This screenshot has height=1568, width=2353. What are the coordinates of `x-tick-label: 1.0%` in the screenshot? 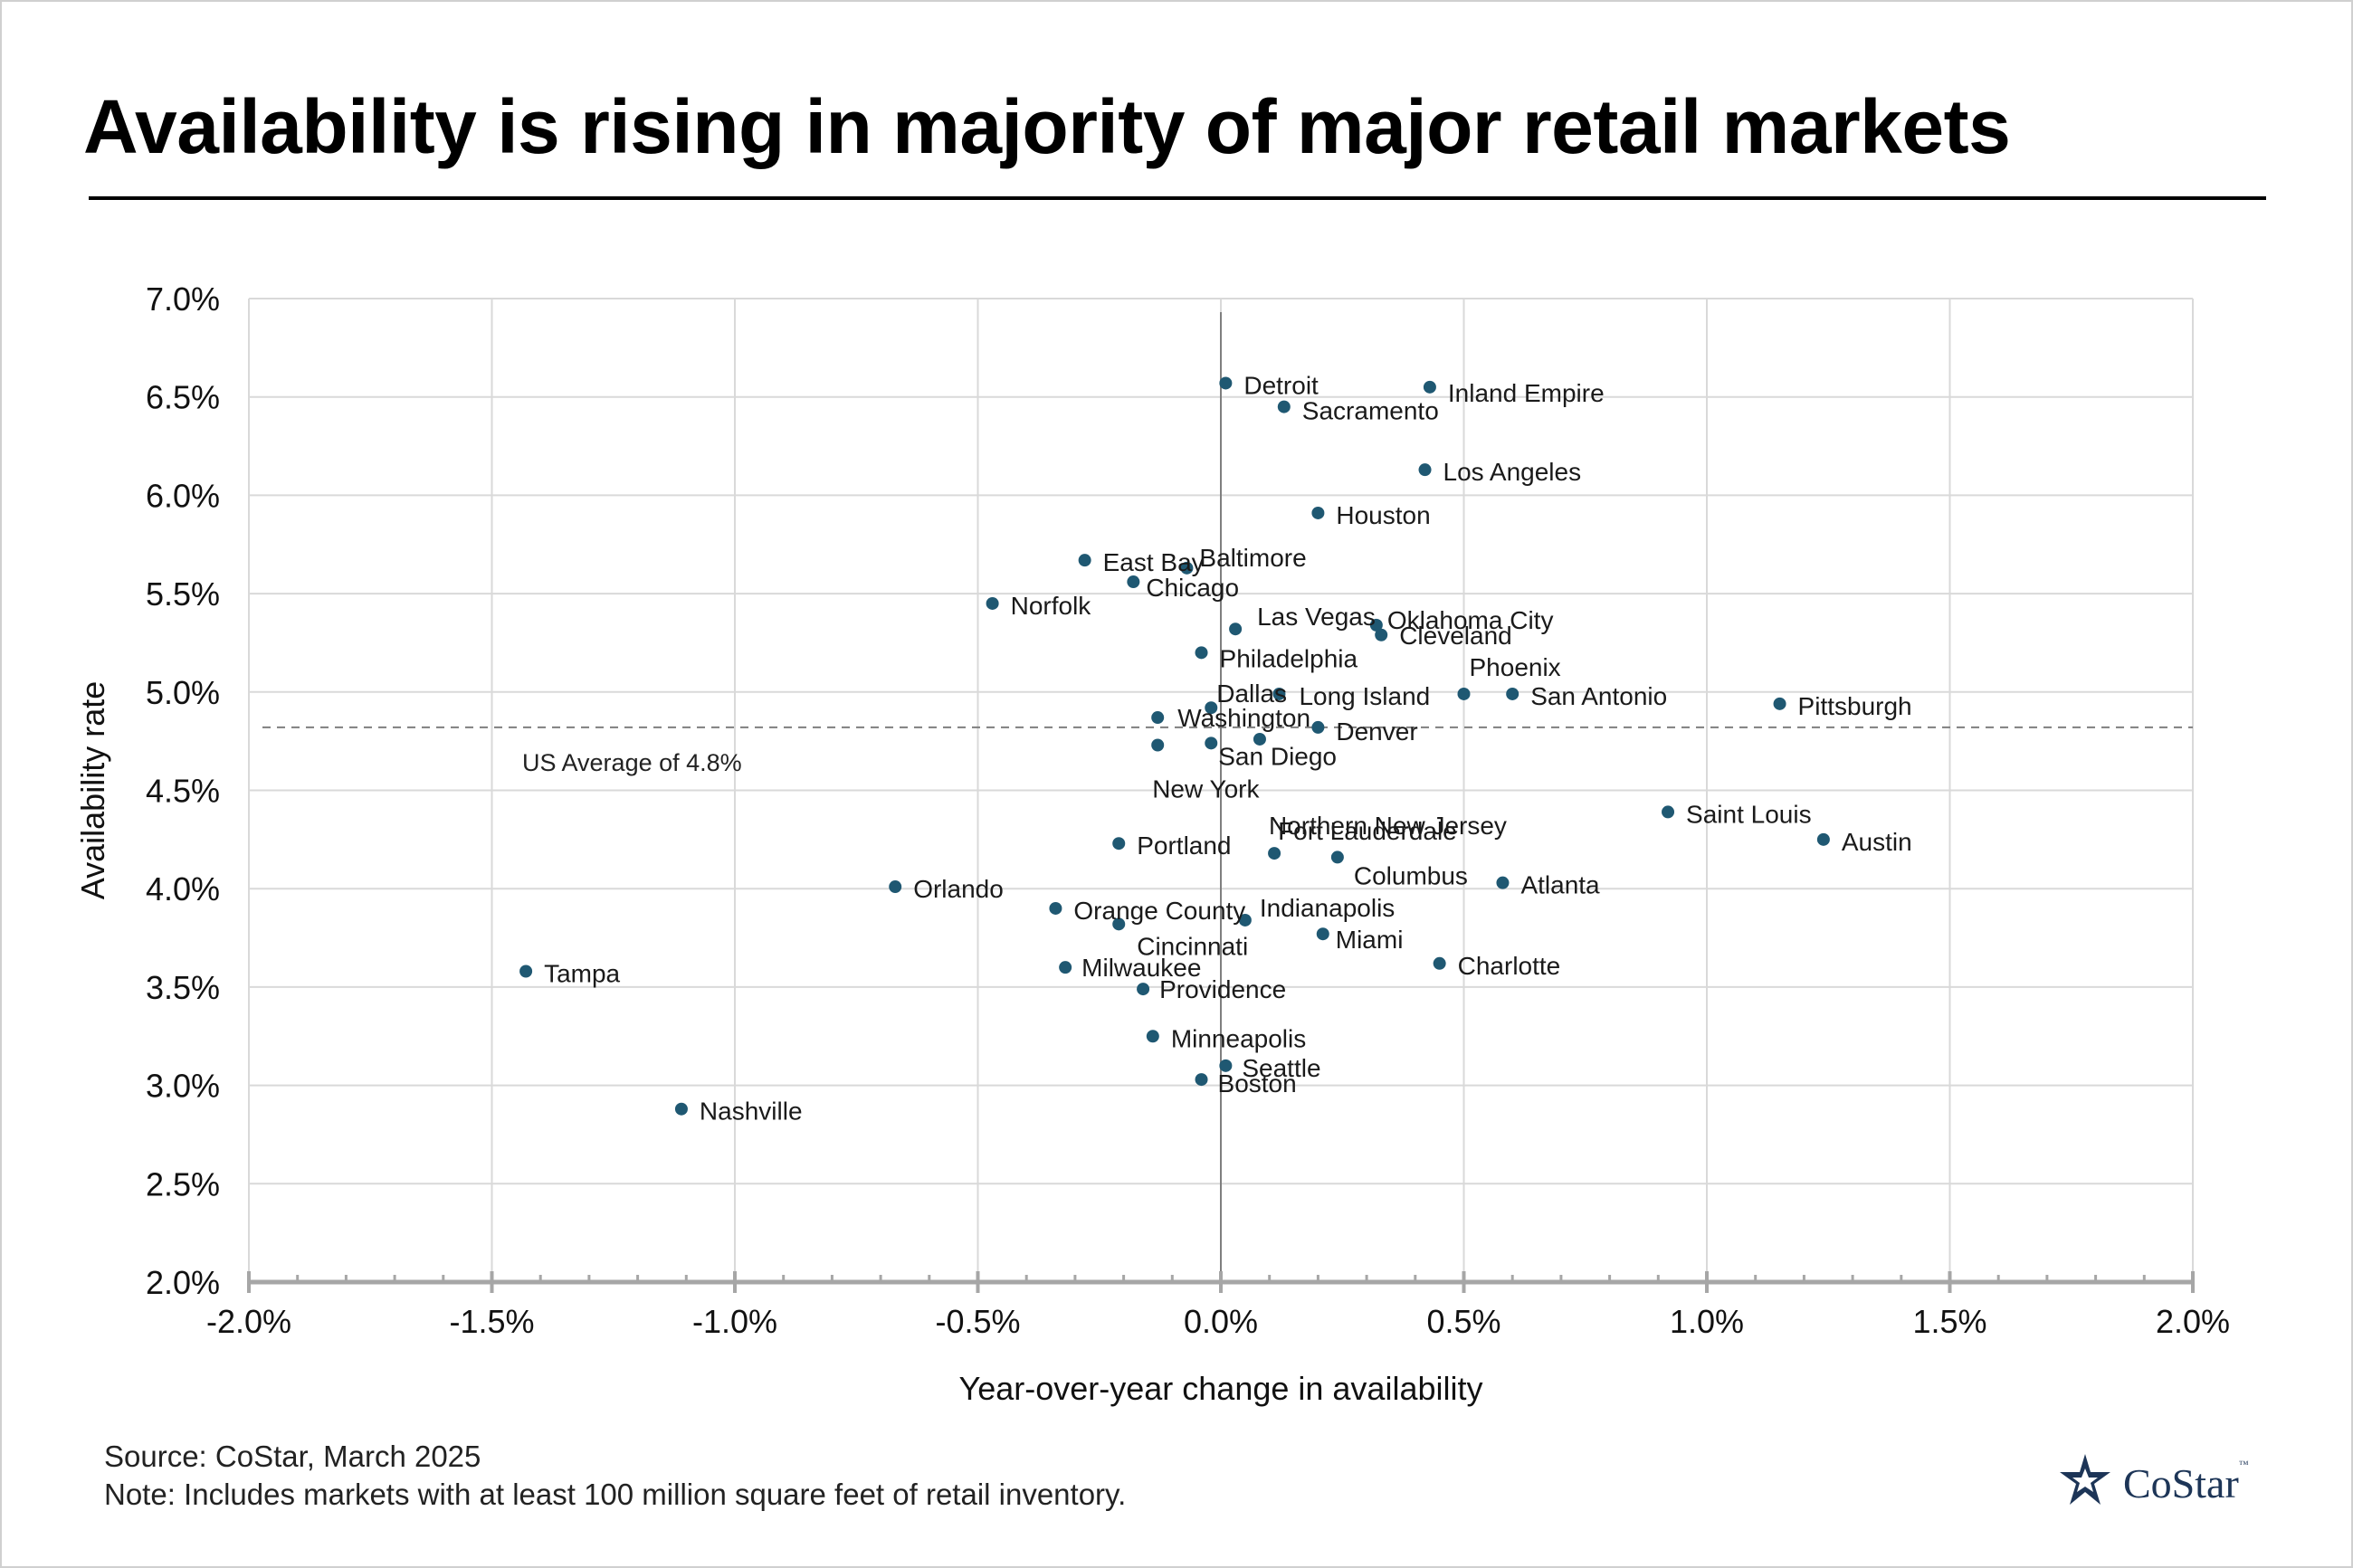 It's located at (1707, 1322).